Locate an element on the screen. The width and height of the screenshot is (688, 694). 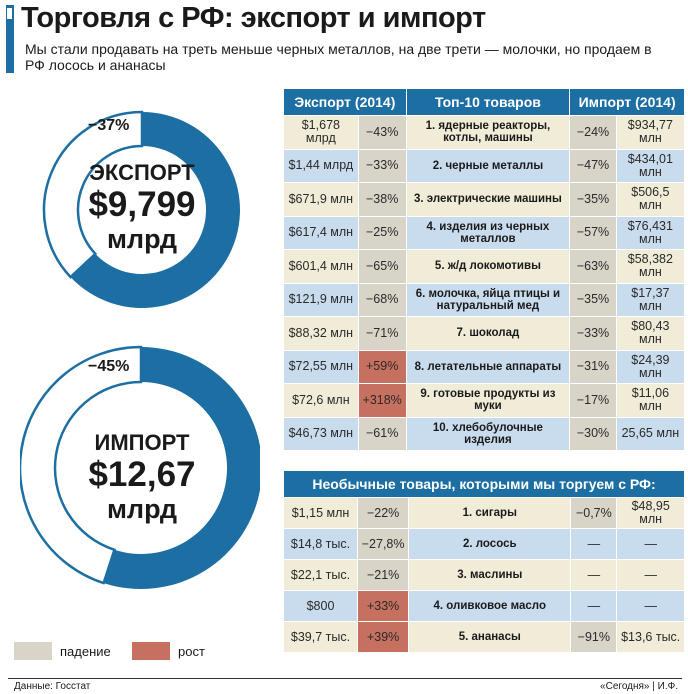
export-change: +318% is located at coordinates (382, 400).